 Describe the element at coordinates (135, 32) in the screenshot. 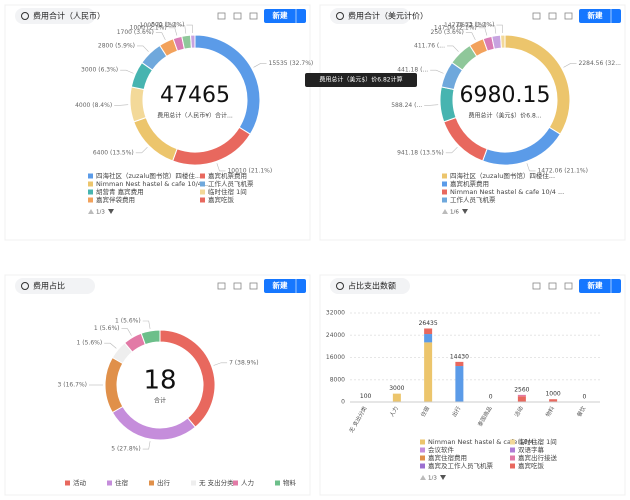

I see `slice-label: 1700 (3.6%)` at that location.